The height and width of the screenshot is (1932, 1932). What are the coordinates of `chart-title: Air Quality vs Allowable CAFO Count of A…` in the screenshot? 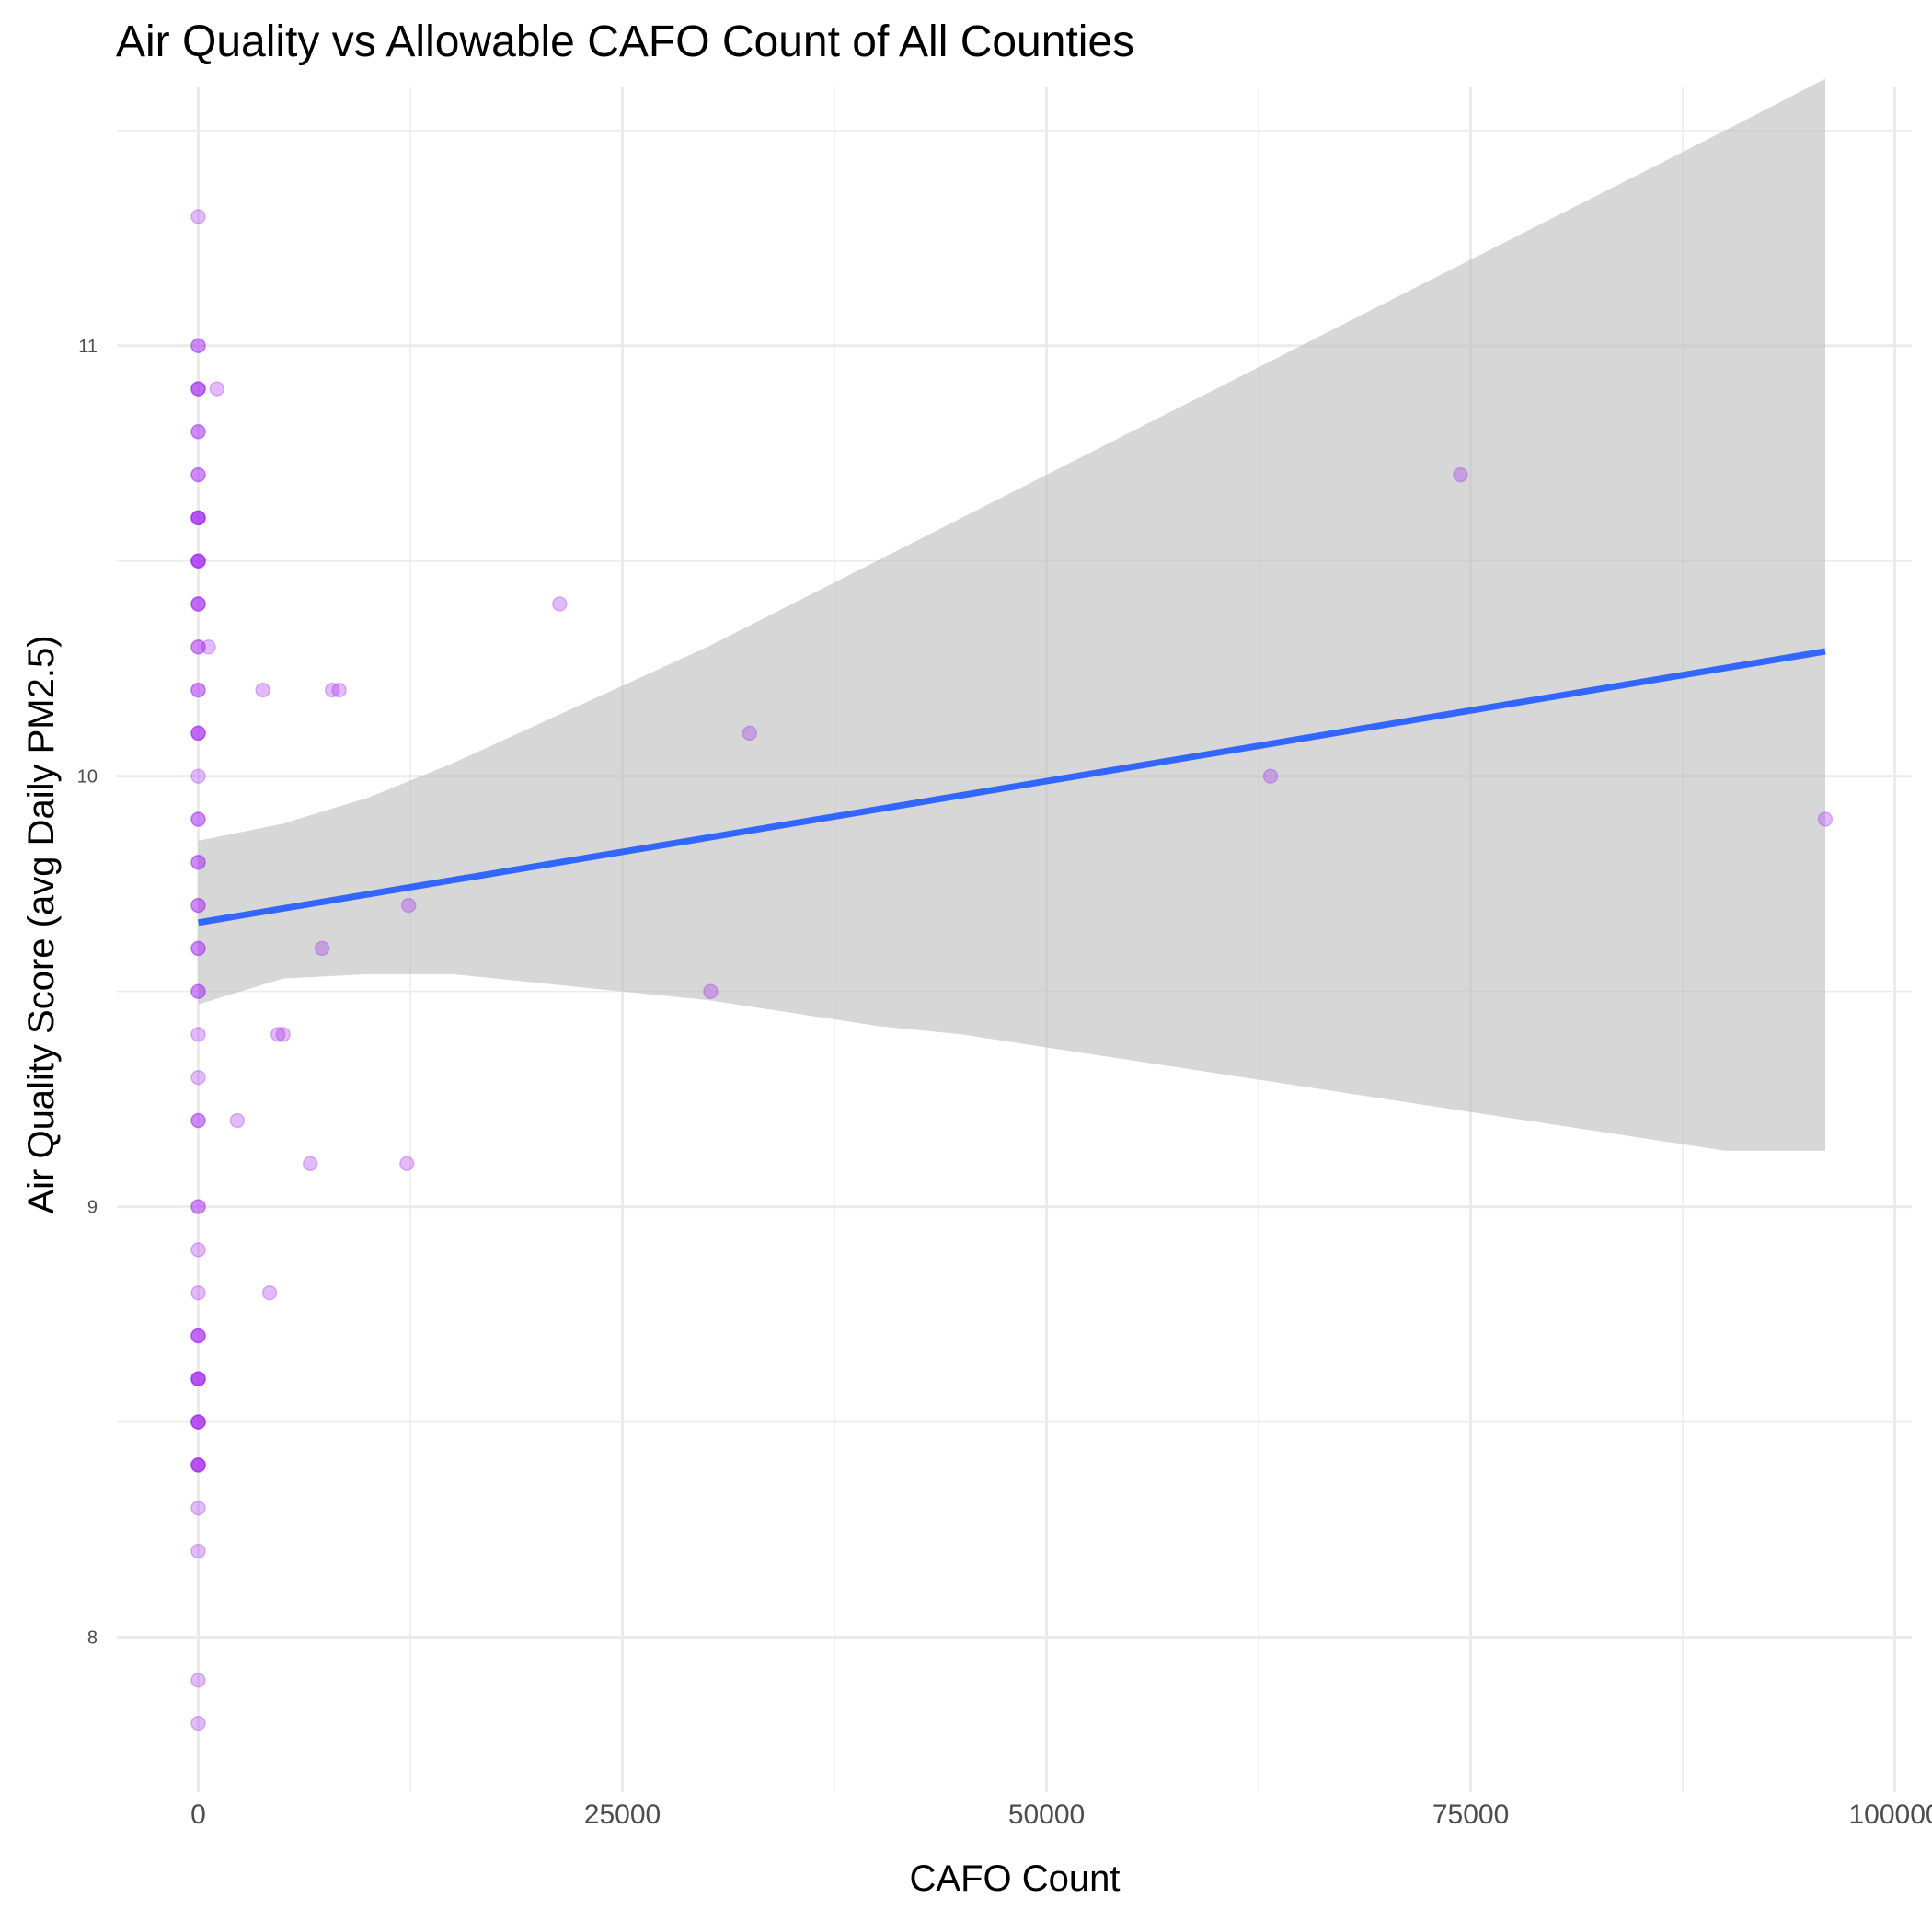 It's located at (625, 41).